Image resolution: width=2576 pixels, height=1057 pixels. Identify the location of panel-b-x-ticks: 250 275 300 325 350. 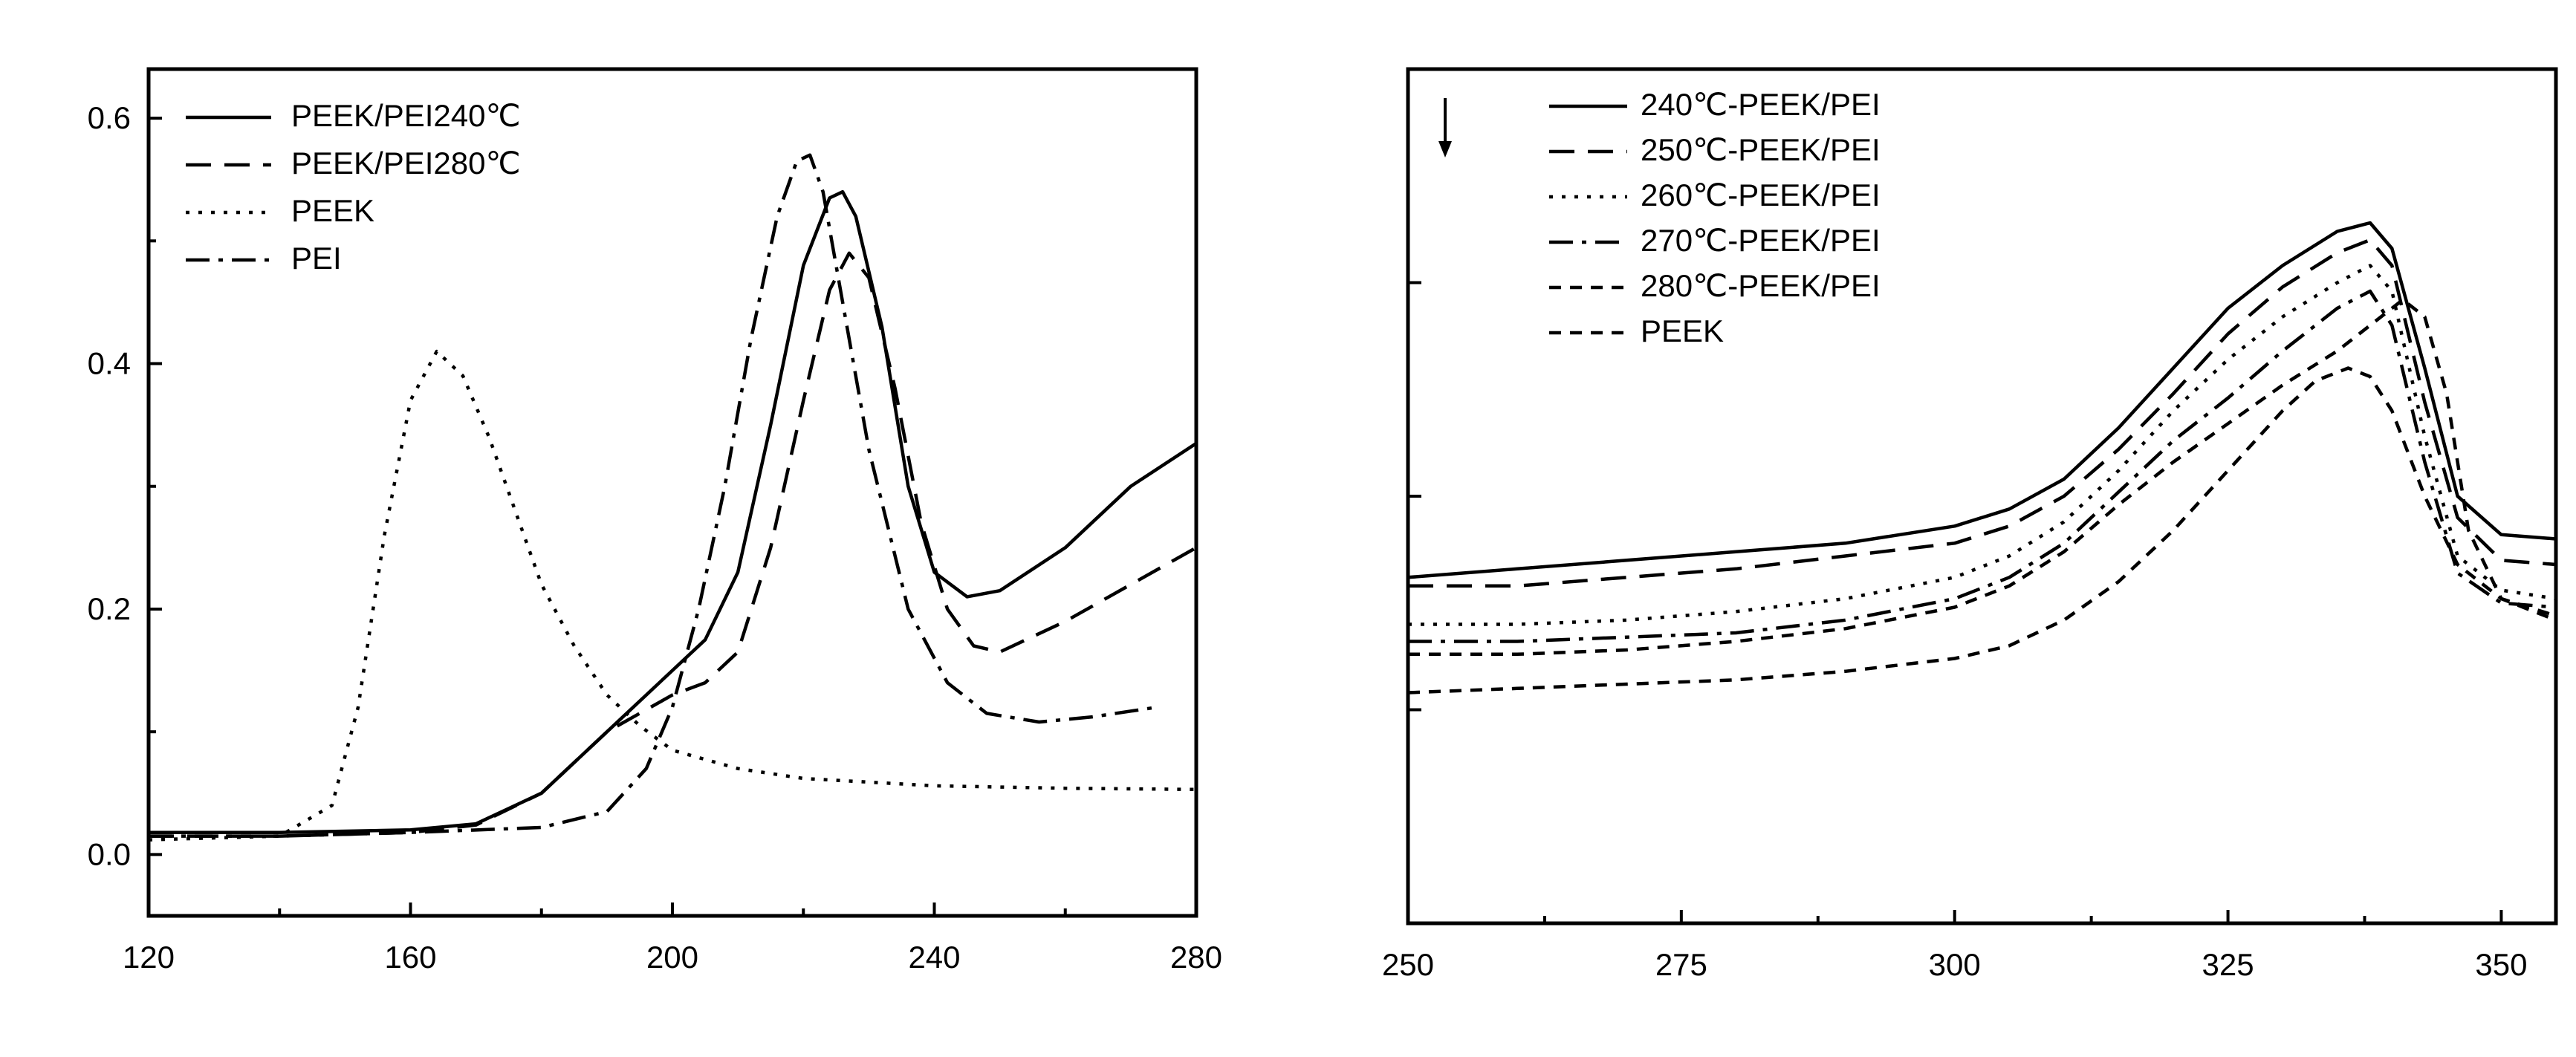
(1954, 946).